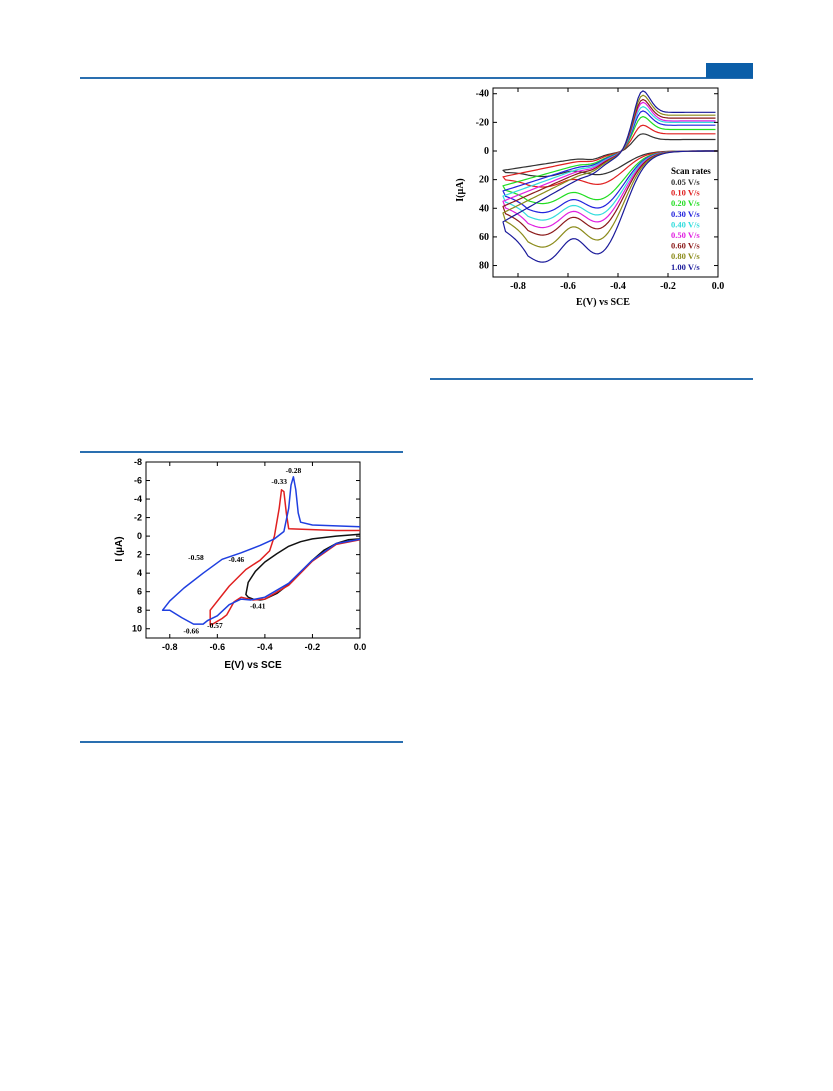 Image resolution: width=833 pixels, height=1091 pixels. Describe the element at coordinates (685, 246) in the screenshot. I see `legend-item: 0.60 V/s` at that location.